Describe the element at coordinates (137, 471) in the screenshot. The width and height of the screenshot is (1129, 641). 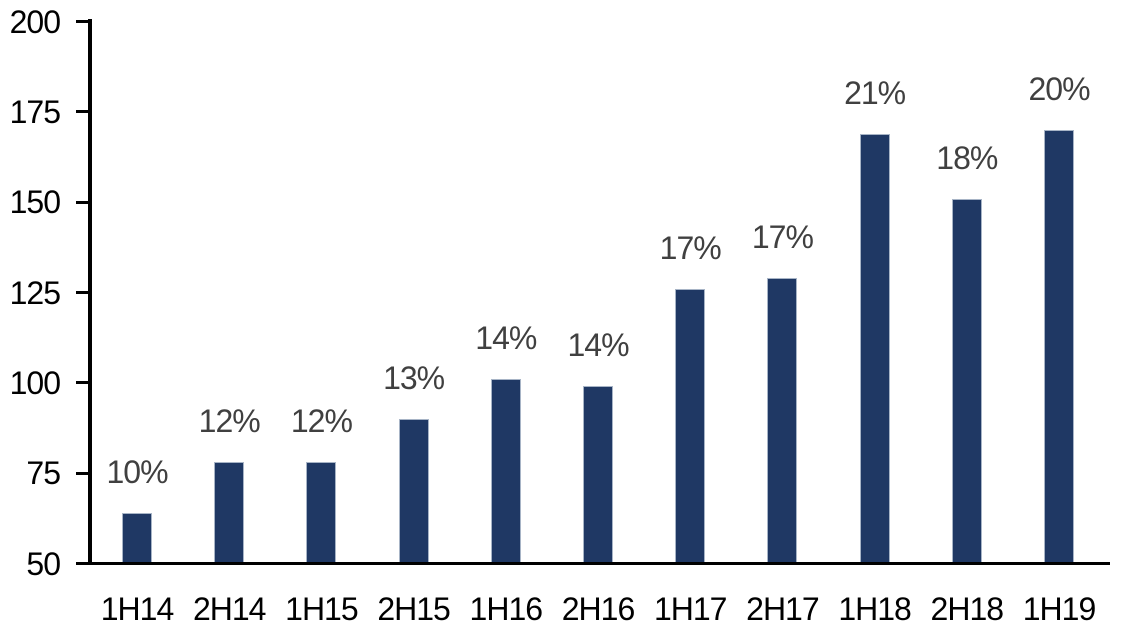
I see `bar-value-label: 10%` at that location.